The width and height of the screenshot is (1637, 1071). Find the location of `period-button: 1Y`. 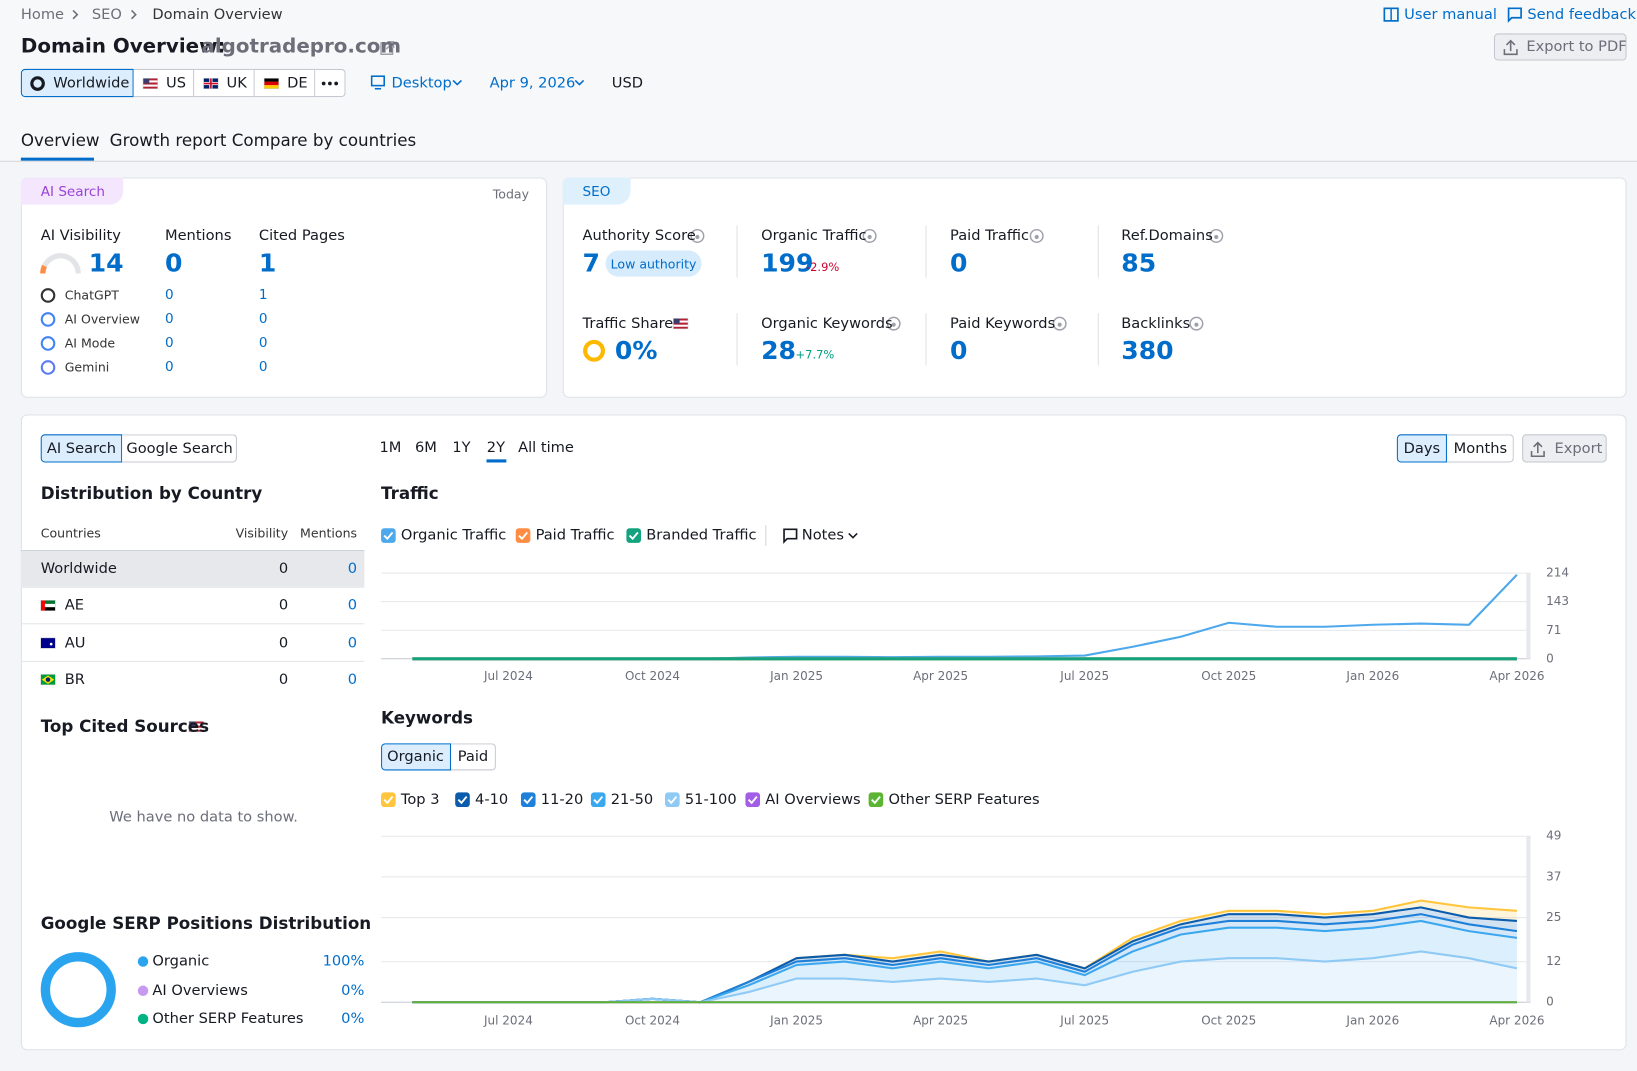

period-button: 1Y is located at coordinates (461, 448).